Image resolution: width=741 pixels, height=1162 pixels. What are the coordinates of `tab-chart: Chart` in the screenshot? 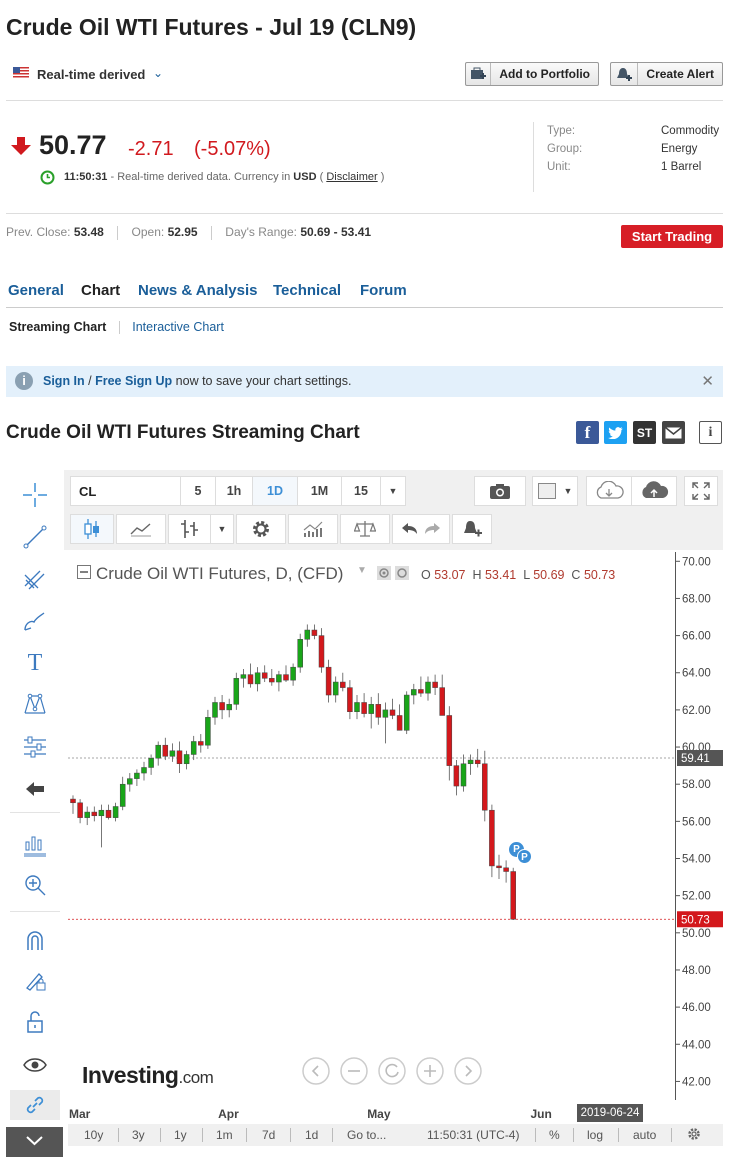 It's located at (101, 290).